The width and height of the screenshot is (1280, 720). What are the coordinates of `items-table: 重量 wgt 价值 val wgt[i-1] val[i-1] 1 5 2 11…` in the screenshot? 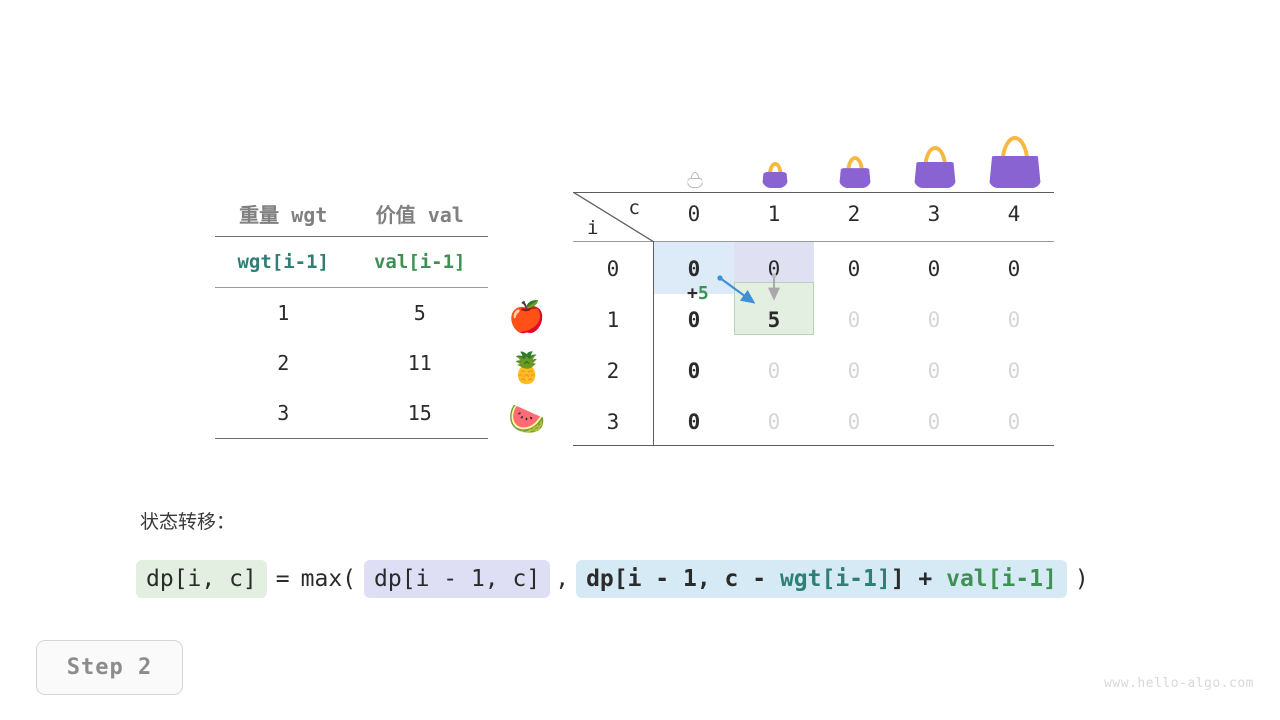 It's located at (351, 314).